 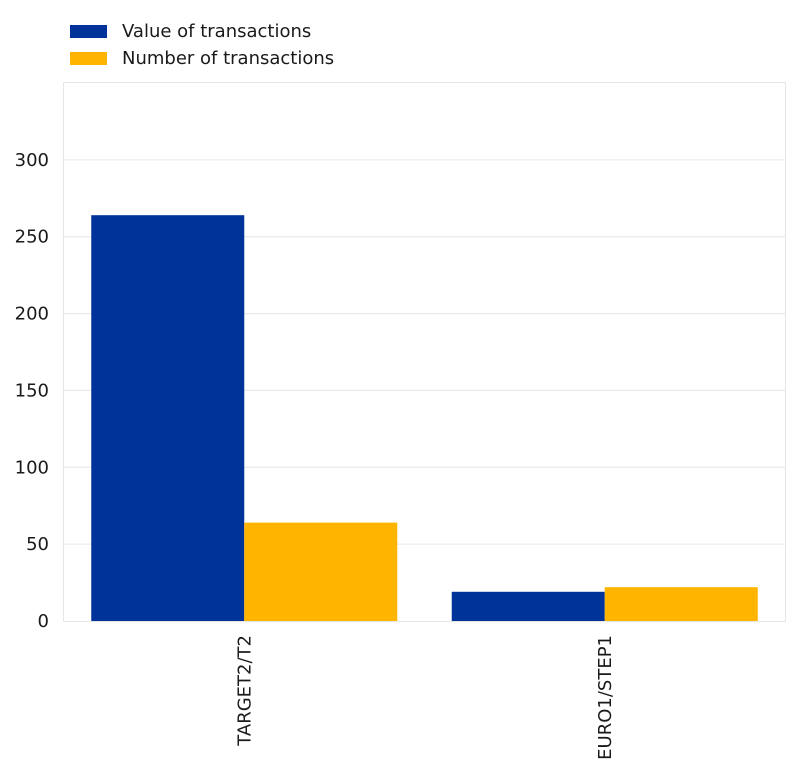 I want to click on legend-label-number: Number of transactions, so click(x=228, y=58).